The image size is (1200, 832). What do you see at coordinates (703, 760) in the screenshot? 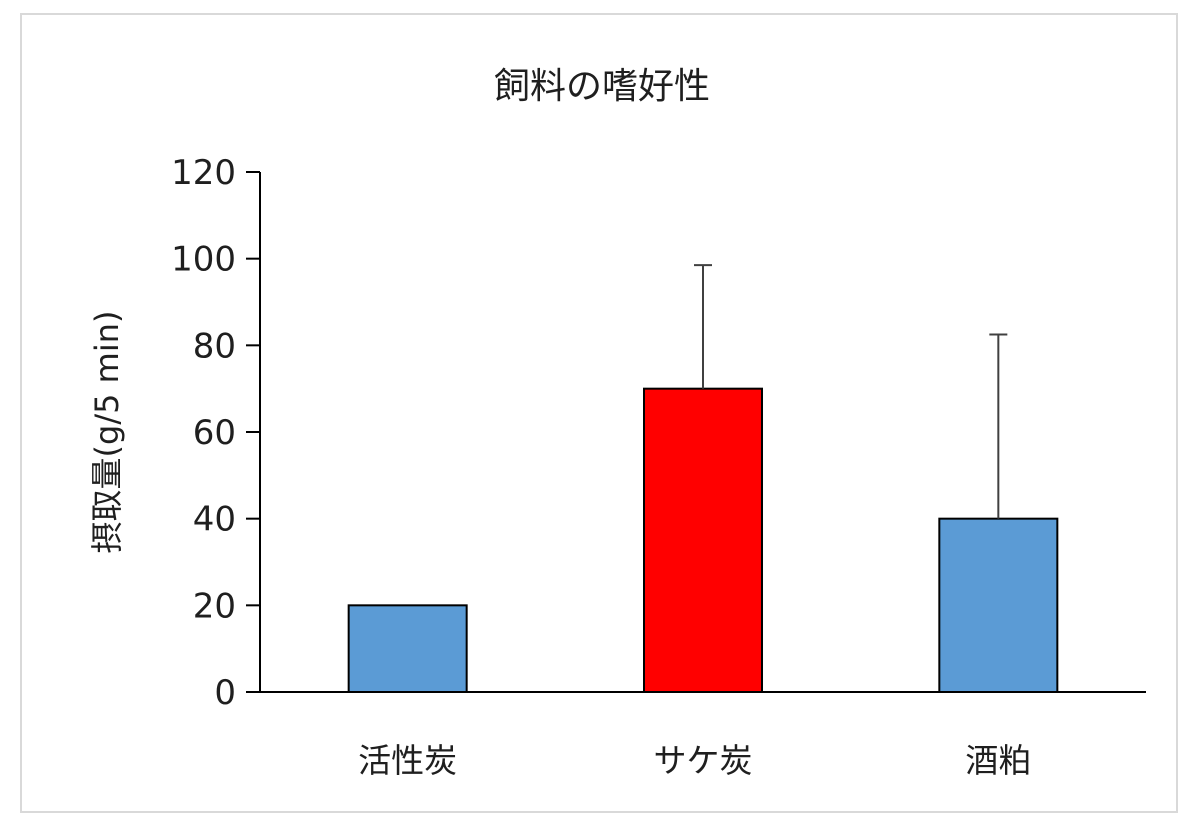
I see `x-category-label: サケ炭` at bounding box center [703, 760].